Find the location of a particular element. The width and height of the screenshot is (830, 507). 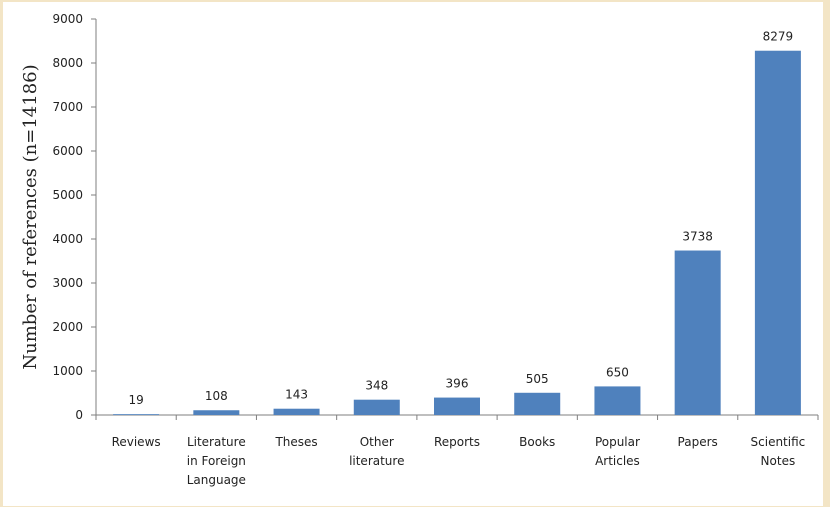

data-label: 505 is located at coordinates (537, 379).